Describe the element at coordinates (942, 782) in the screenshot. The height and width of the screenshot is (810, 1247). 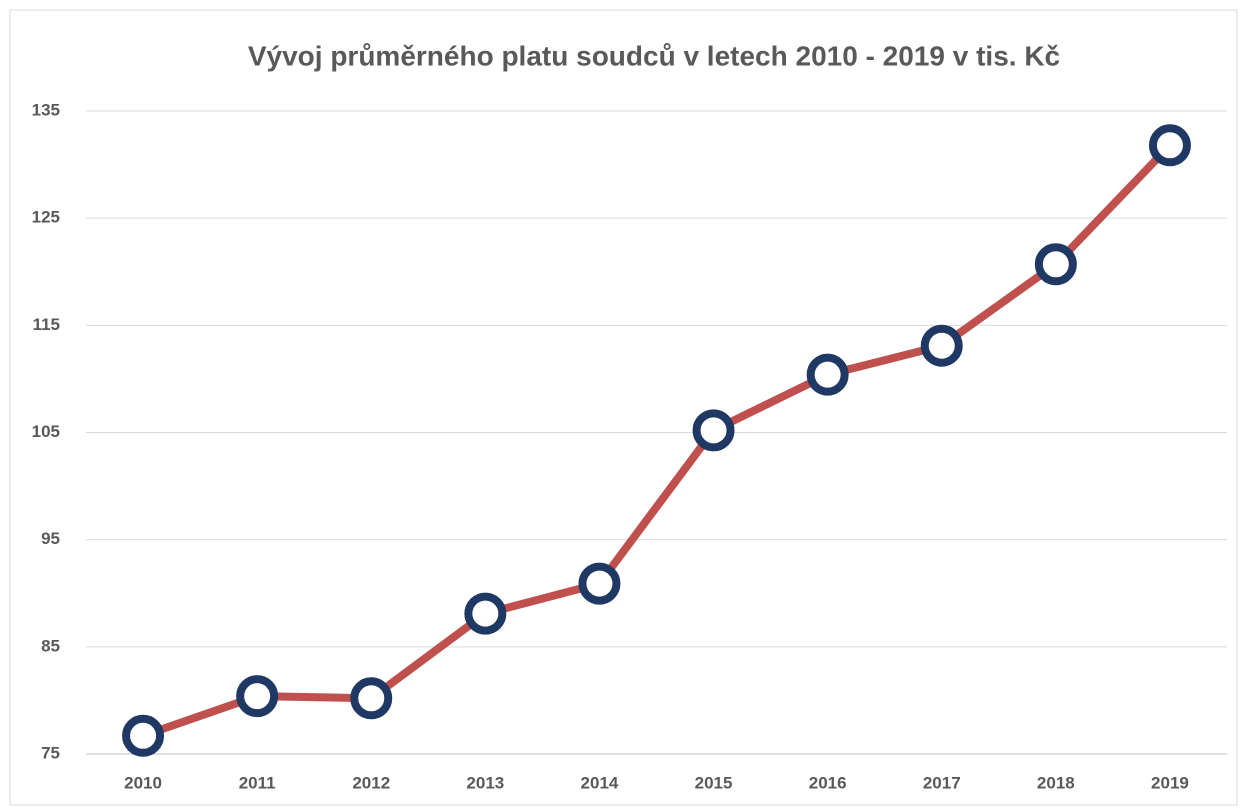
I see `x-tick-label: 2017` at that location.